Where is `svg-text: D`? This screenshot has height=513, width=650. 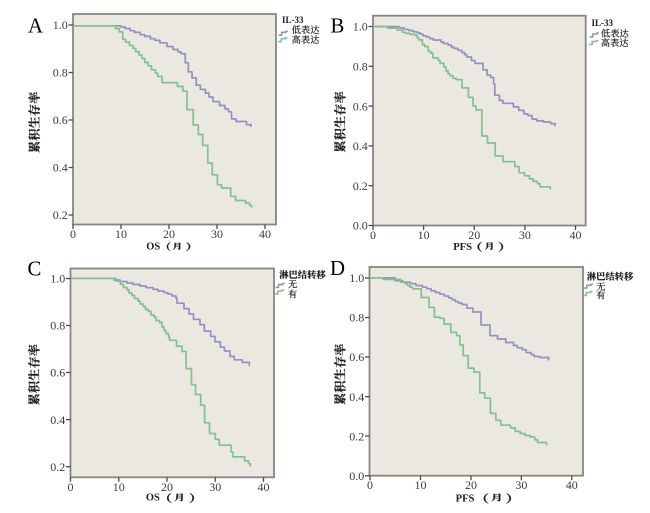 svg-text: D is located at coordinates (337, 268).